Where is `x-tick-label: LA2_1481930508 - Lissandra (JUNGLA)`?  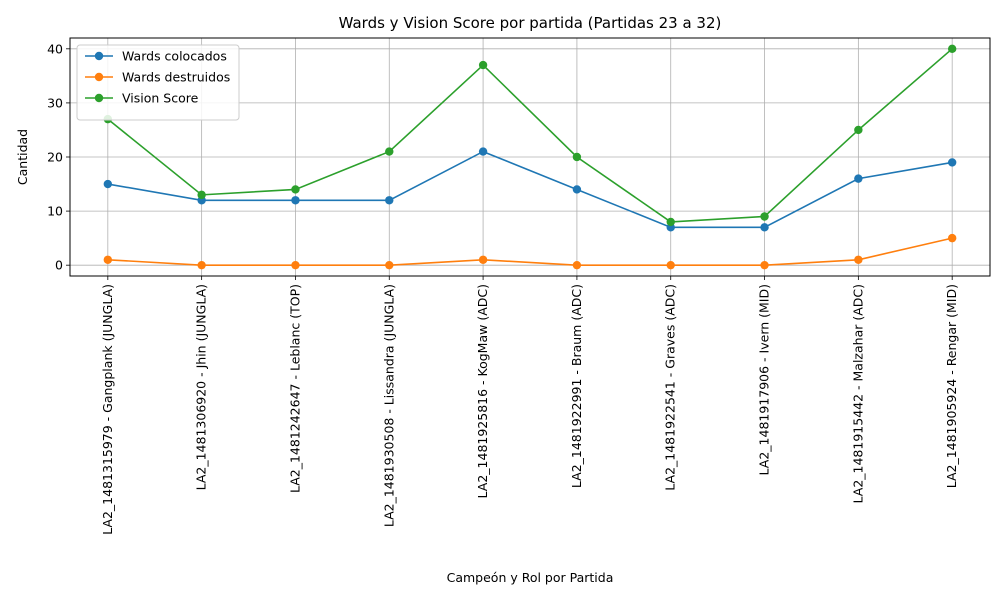
x-tick-label: LA2_1481930508 - Lissandra (JUNGLA) is located at coordinates (388, 405).